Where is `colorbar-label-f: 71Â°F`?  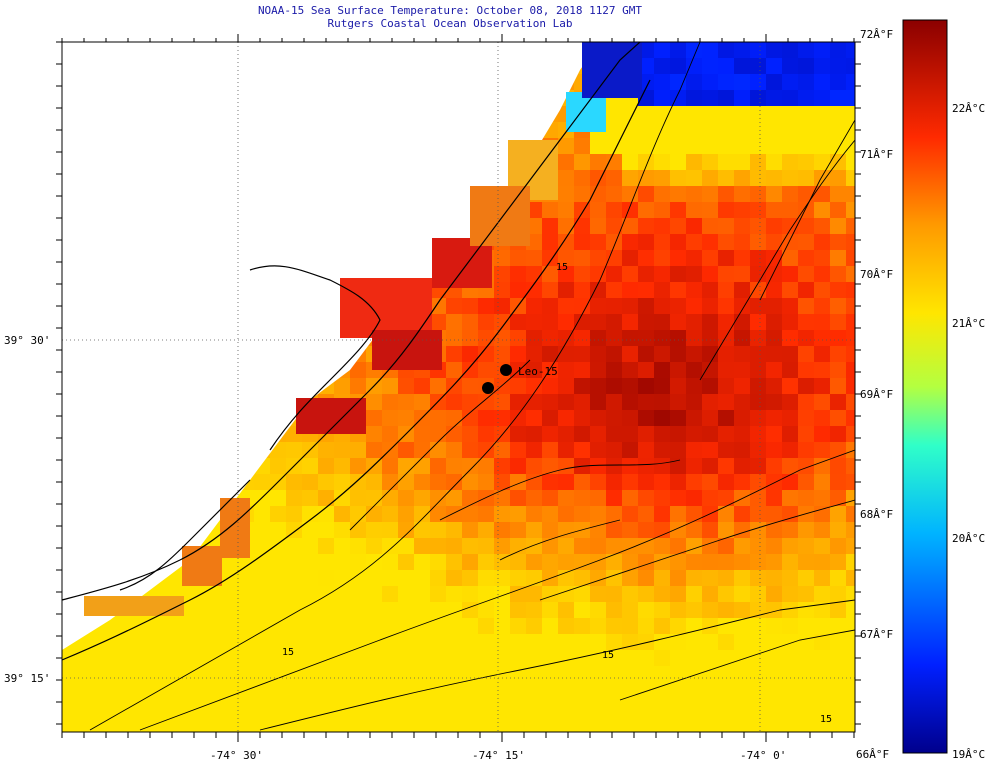
colorbar-label-f: 71Â°F is located at coordinates (877, 154).